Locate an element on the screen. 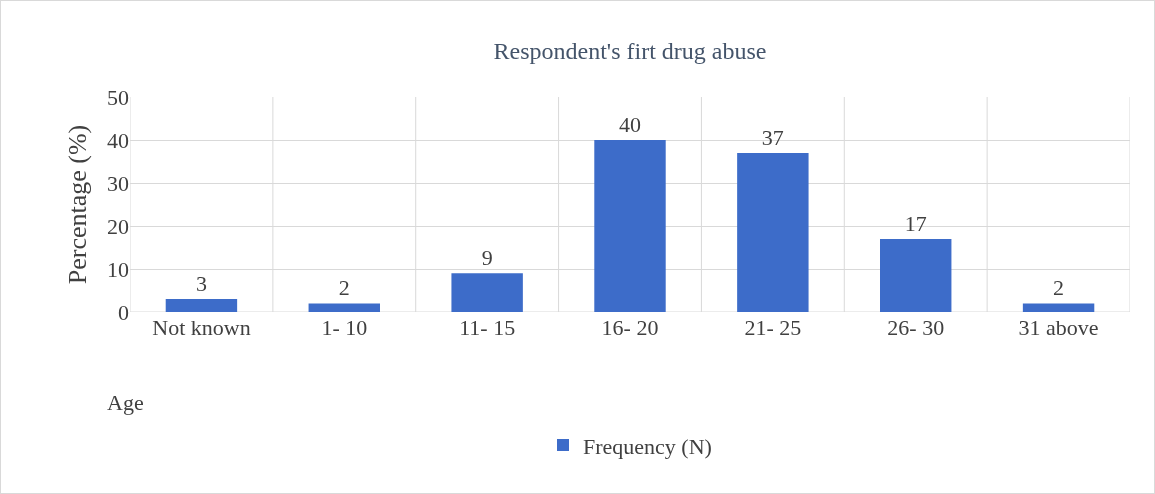 The height and width of the screenshot is (494, 1155). x-tick-label: 31 above is located at coordinates (1058, 327).